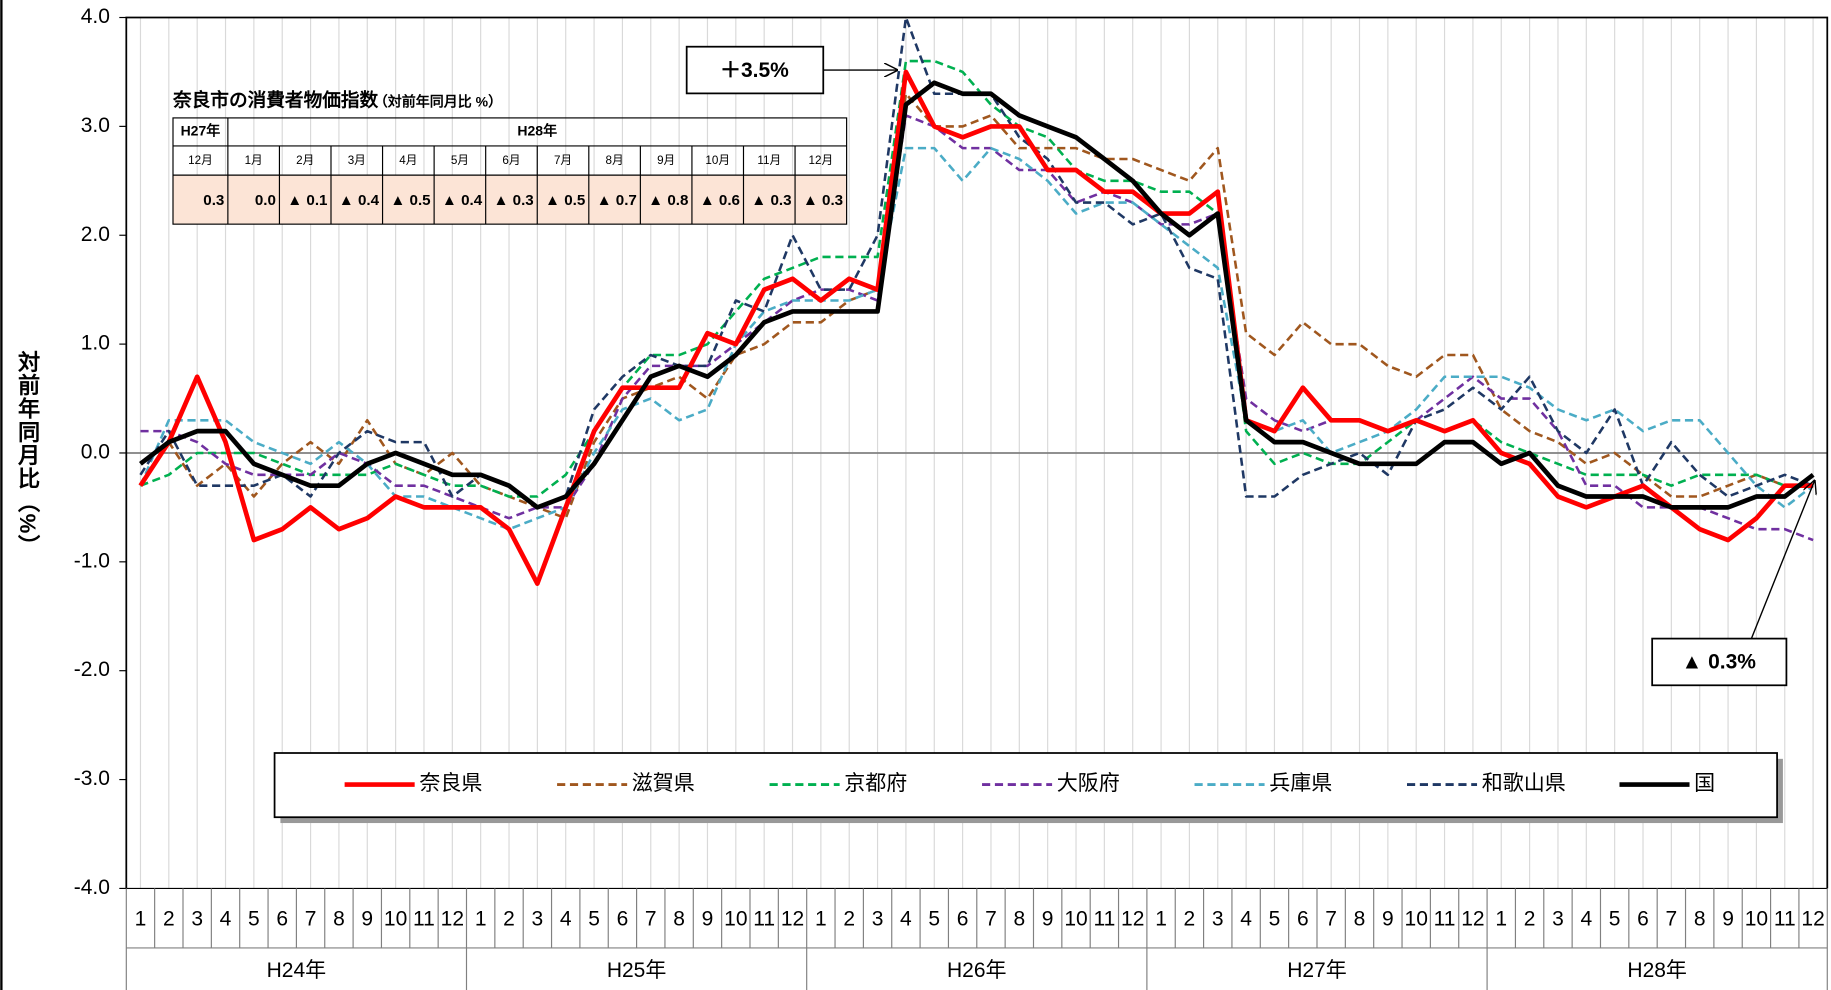 This screenshot has width=1831, height=990. What do you see at coordinates (265, 200) in the screenshot?
I see `table-value: 0.0` at bounding box center [265, 200].